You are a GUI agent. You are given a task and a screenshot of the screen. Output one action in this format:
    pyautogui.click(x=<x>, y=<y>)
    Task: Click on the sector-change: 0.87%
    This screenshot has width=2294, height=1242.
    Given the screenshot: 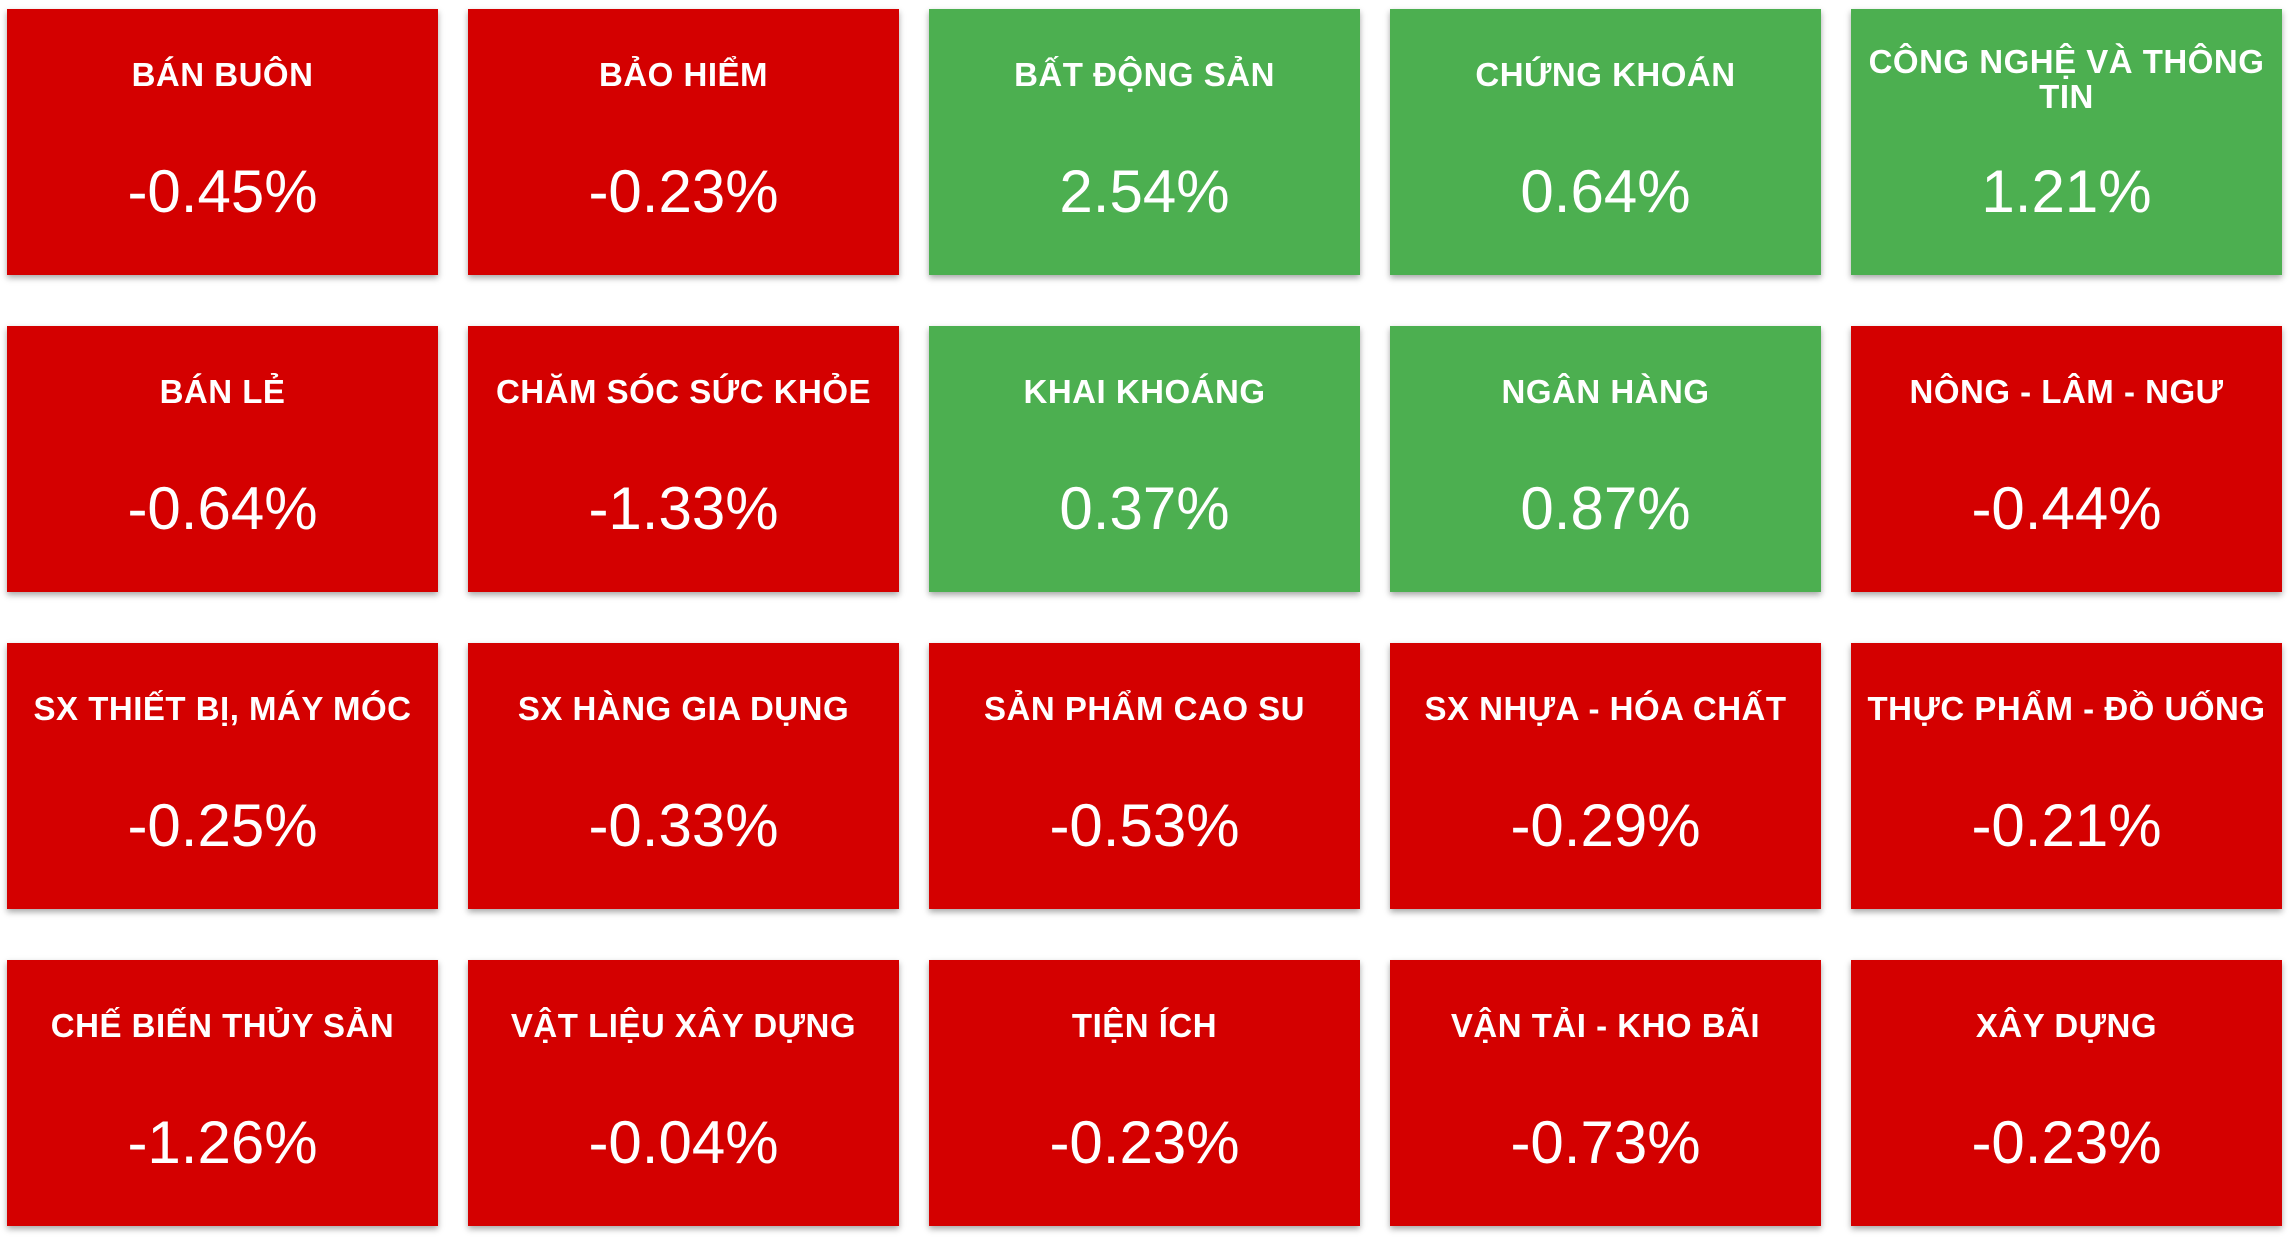 What is the action you would take?
    pyautogui.click(x=1605, y=508)
    